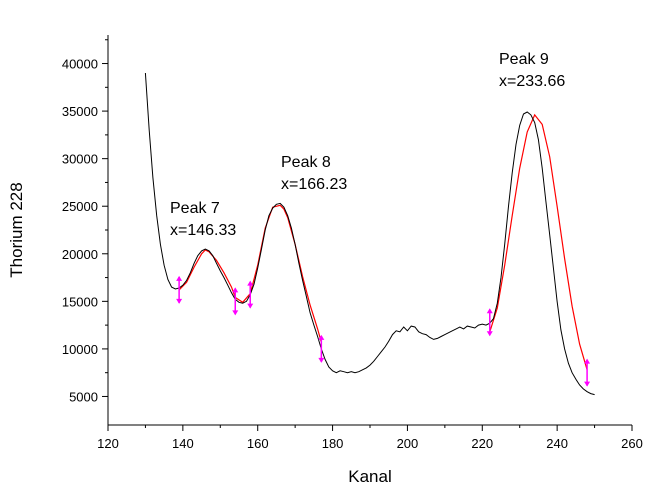 The image size is (665, 491). I want to click on x-tick-label: 200, so click(408, 443).